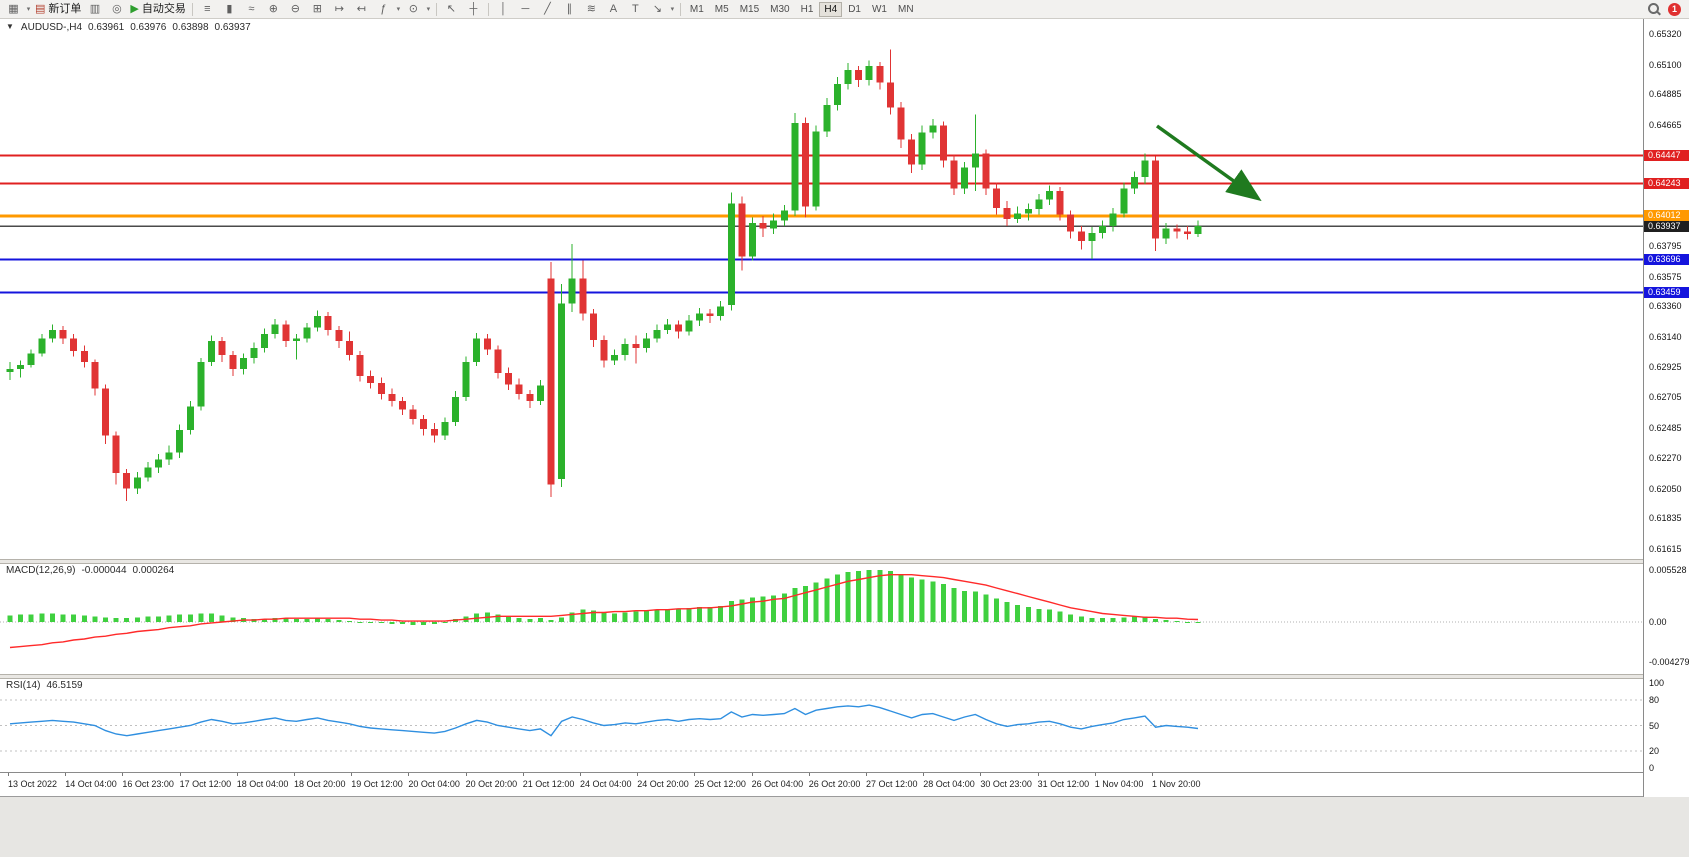 The height and width of the screenshot is (857, 1689). I want to click on arrows-icon: ↘, so click(657, 9).